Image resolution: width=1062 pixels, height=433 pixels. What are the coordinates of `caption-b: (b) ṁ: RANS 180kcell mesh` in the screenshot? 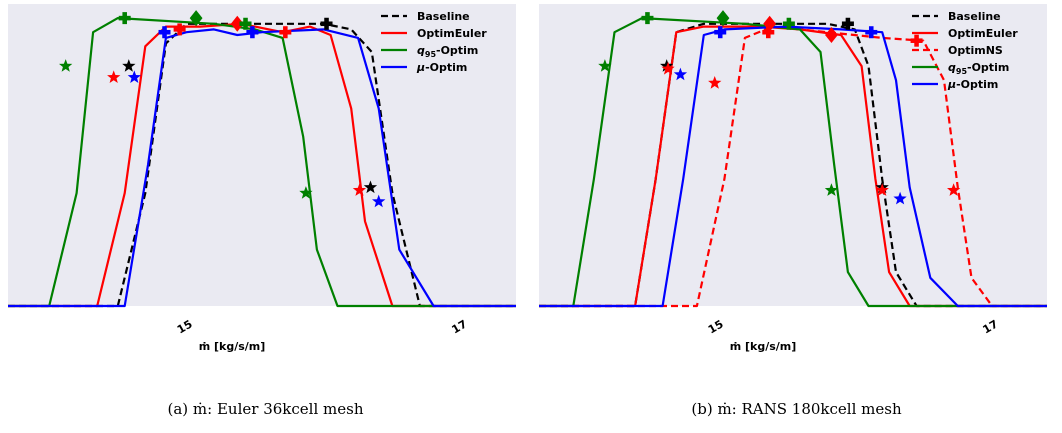 It's located at (796, 409).